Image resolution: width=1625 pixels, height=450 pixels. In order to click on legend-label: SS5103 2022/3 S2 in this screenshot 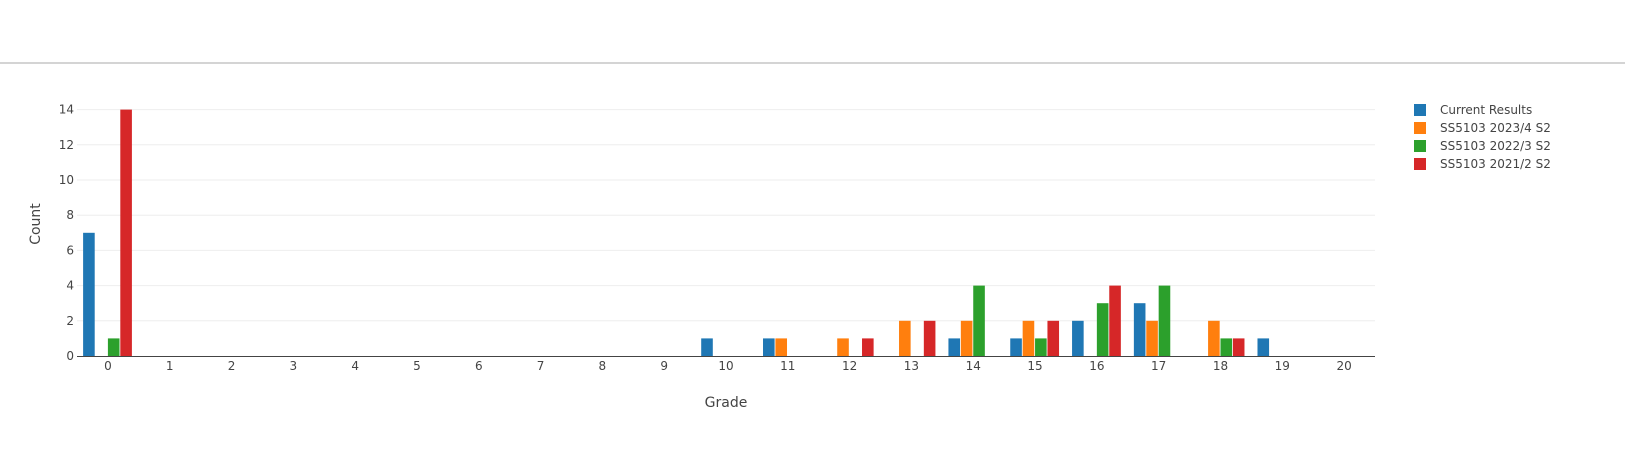, I will do `click(1495, 146)`.